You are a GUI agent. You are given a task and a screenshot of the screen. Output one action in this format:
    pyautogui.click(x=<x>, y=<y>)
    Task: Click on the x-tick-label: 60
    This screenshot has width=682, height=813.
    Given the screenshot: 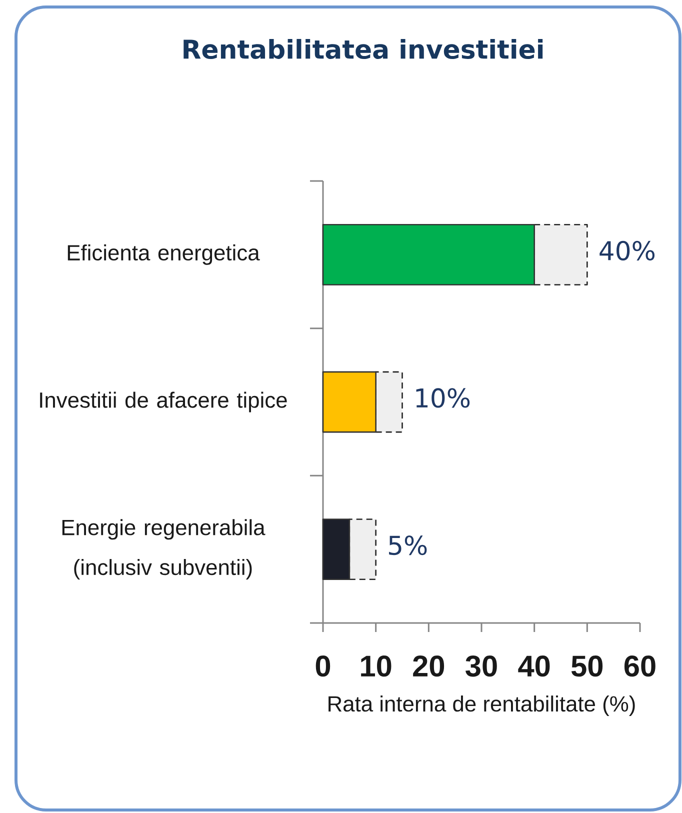 What is the action you would take?
    pyautogui.click(x=640, y=666)
    